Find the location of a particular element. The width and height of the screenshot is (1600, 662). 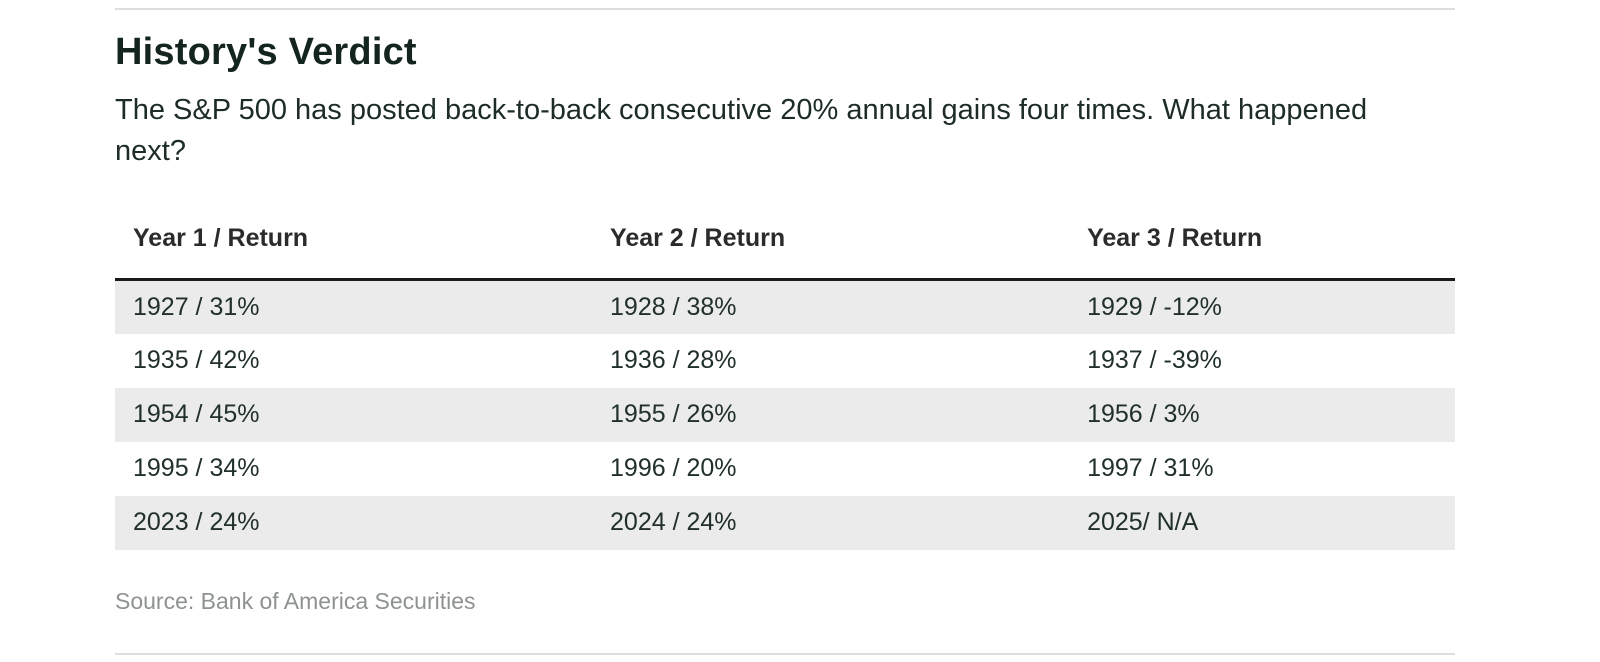

table-row: 1927 / 31% 1928 / 38% 1929 / -12% is located at coordinates (785, 306).